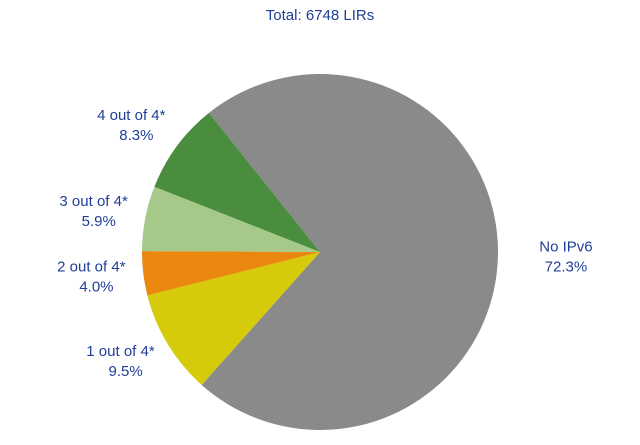 The image size is (640, 445). I want to click on slice-value-label: 72.3%, so click(566, 267).